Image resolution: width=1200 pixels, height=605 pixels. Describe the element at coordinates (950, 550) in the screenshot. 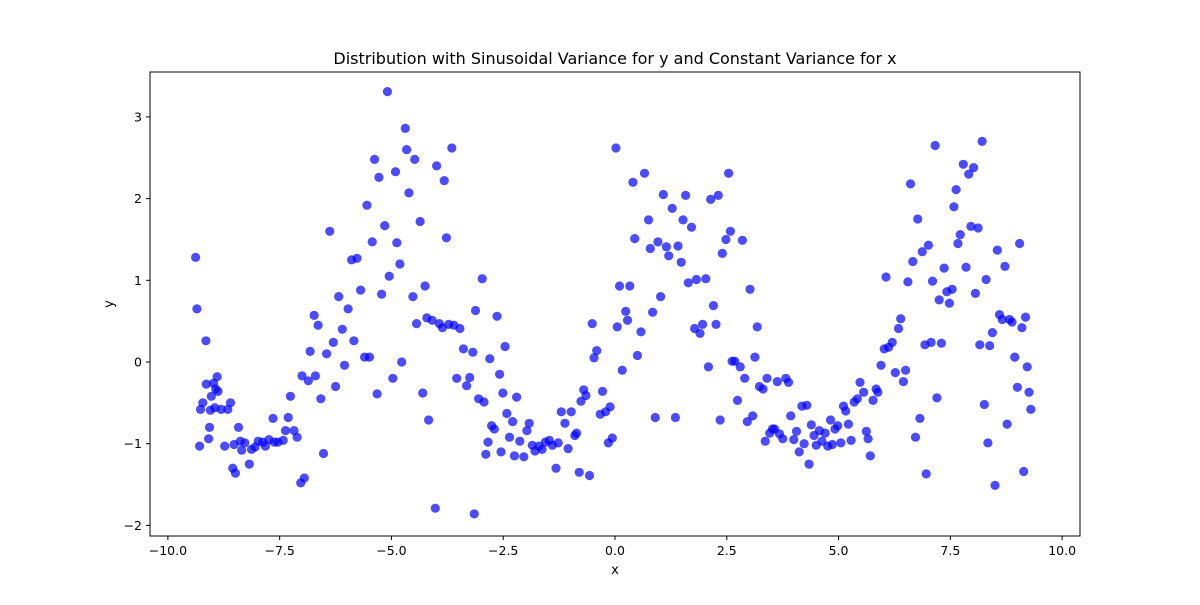

I see `x-tick-label: 7.5` at that location.